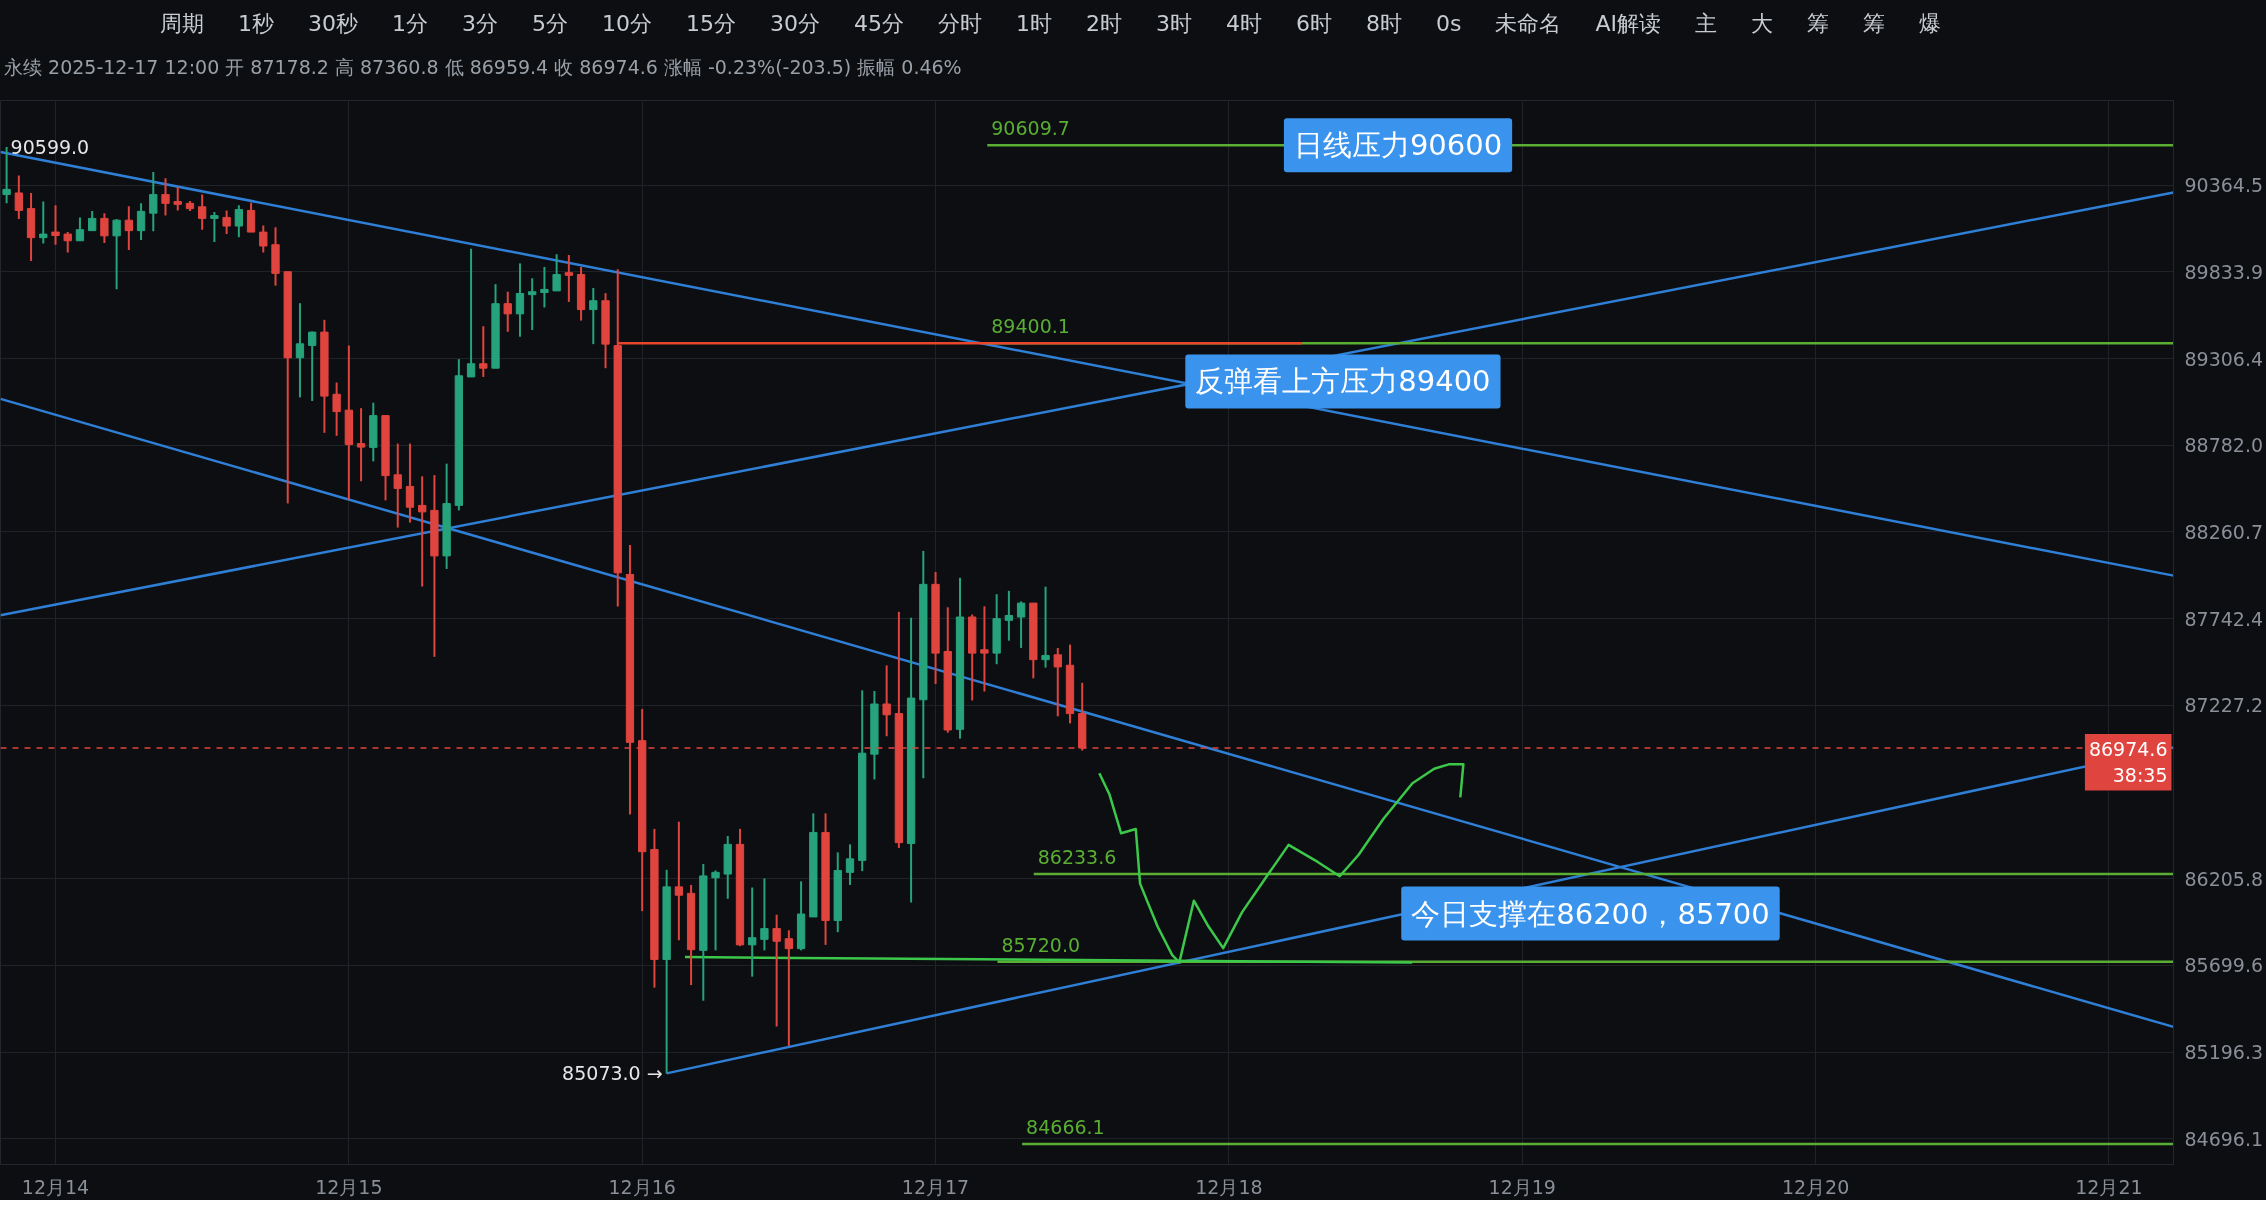  I want to click on y-tick-label: 89833.9, so click(2224, 271).